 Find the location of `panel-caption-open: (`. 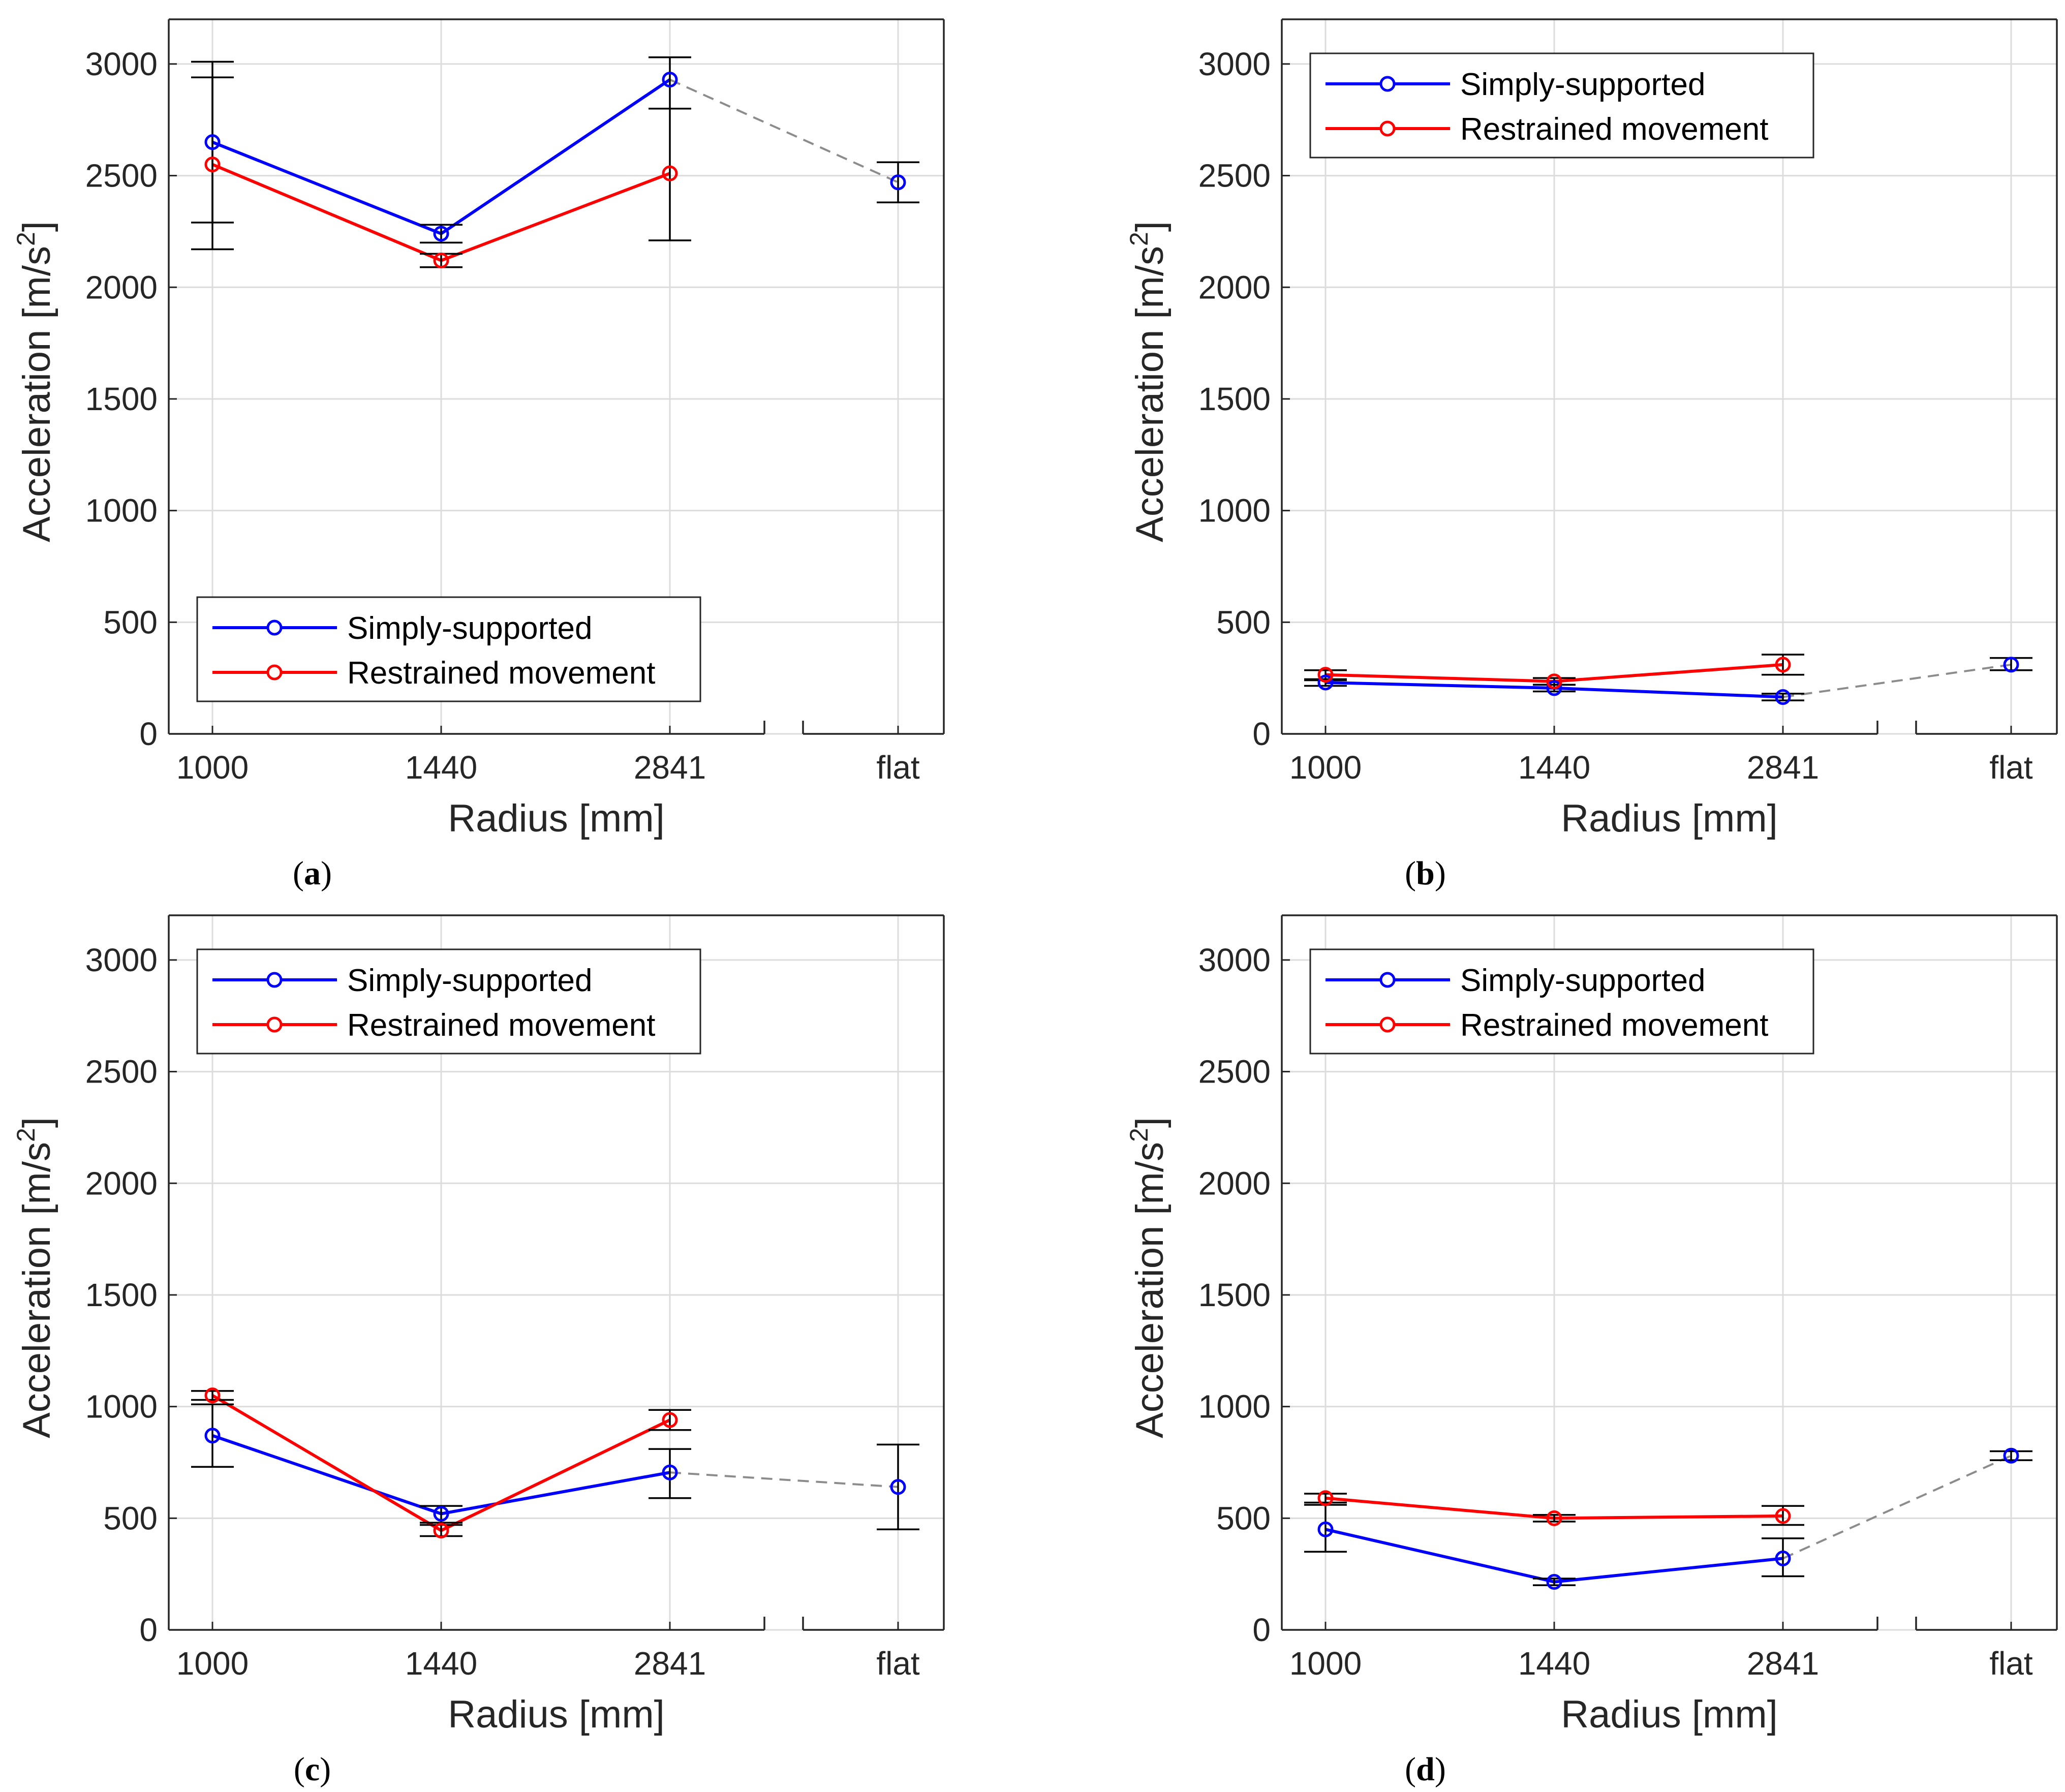

panel-caption-open: ( is located at coordinates (299, 1769).